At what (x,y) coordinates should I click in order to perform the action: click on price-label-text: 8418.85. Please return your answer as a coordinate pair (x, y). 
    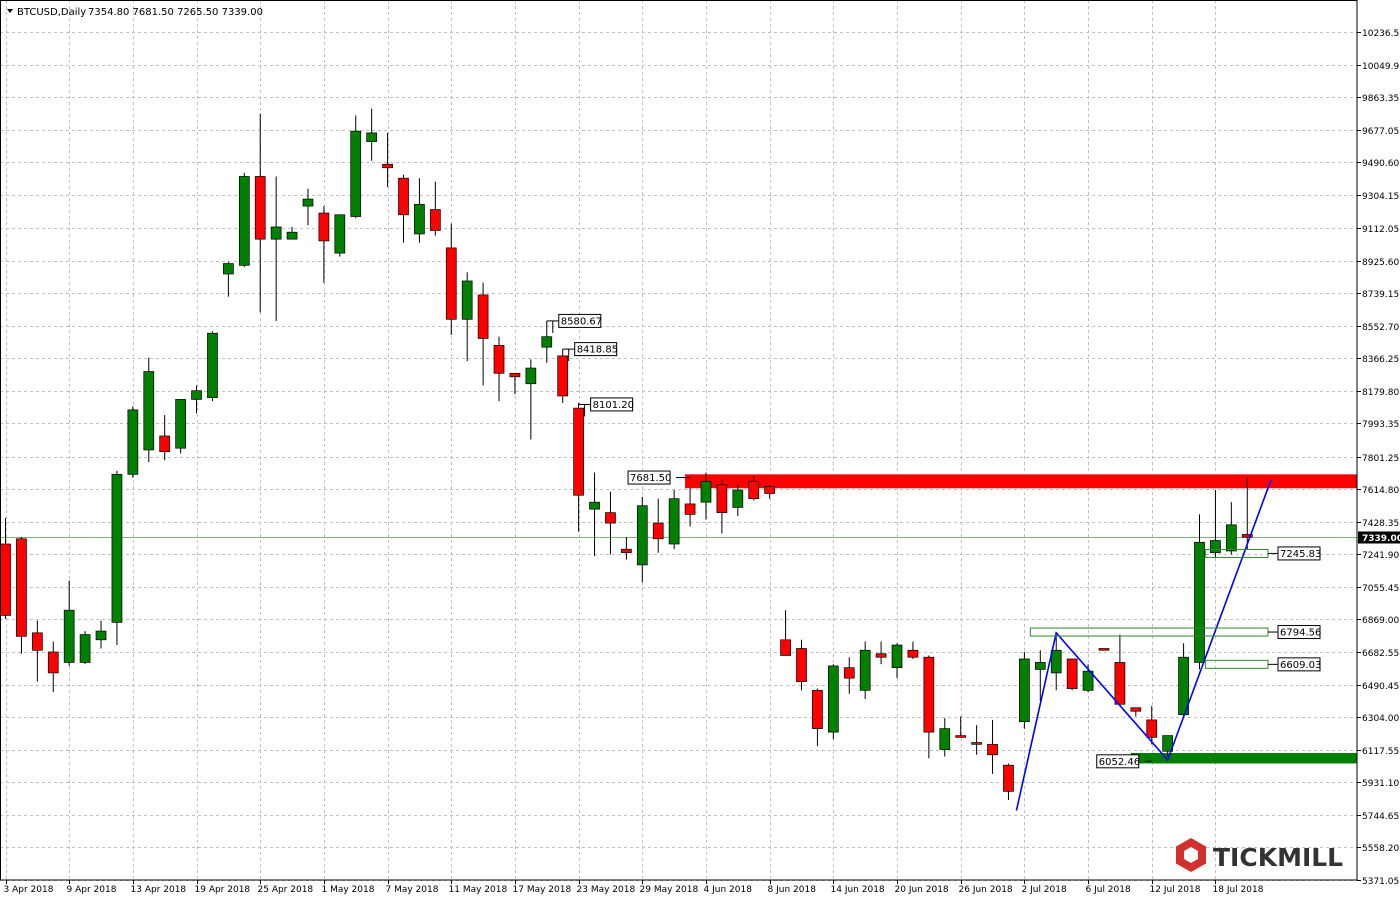
    Looking at the image, I should click on (597, 350).